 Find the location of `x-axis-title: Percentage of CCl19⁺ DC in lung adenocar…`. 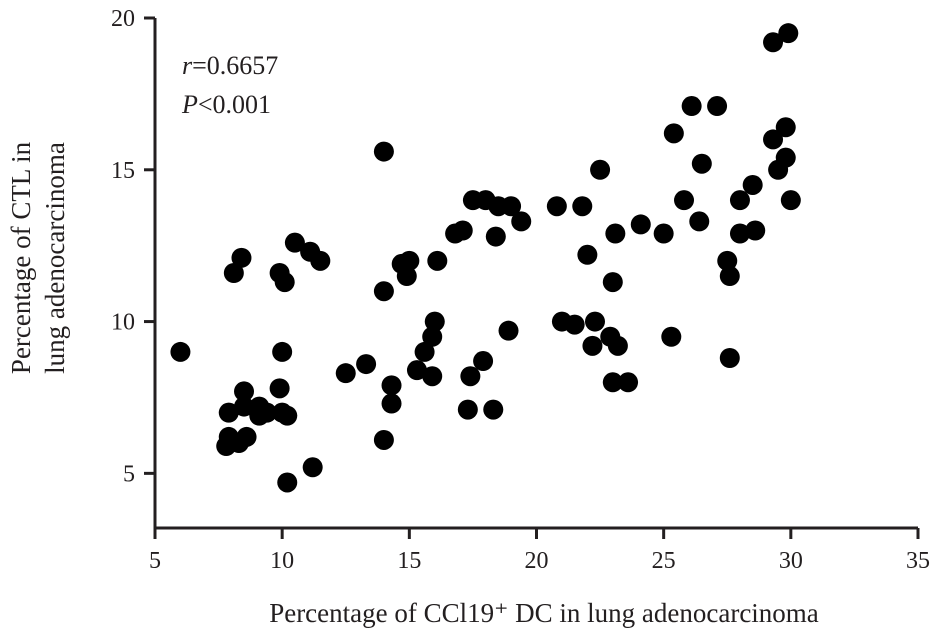

x-axis-title: Percentage of CCl19⁺ DC in lung adenocar… is located at coordinates (544, 613).